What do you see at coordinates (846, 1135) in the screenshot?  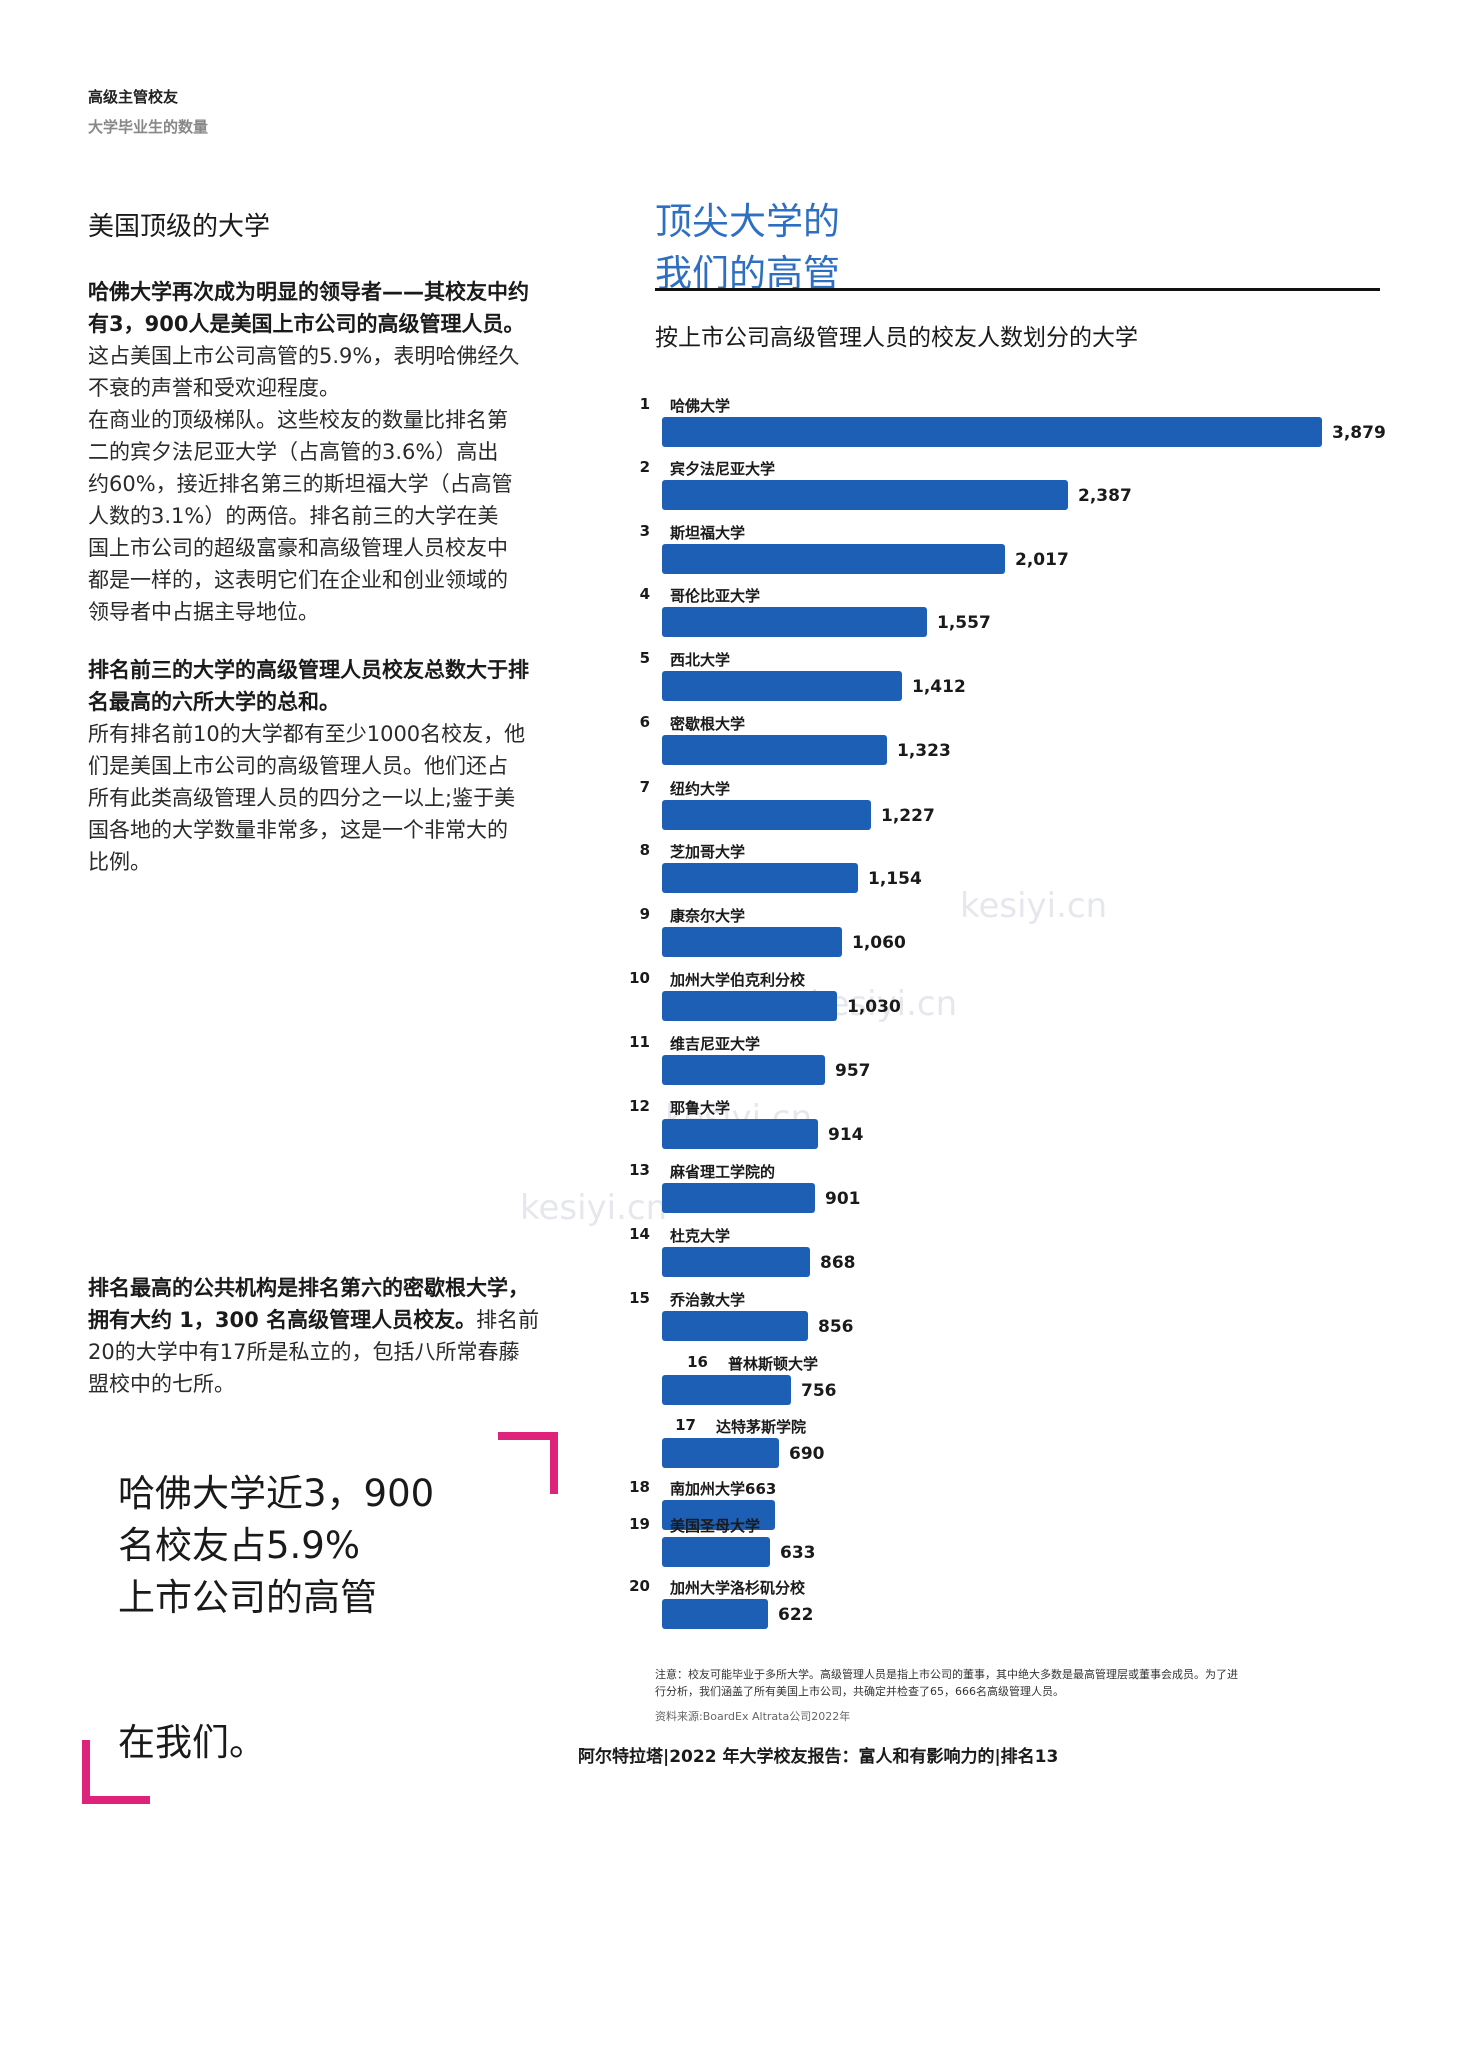 I see `bar-value-label: 914` at bounding box center [846, 1135].